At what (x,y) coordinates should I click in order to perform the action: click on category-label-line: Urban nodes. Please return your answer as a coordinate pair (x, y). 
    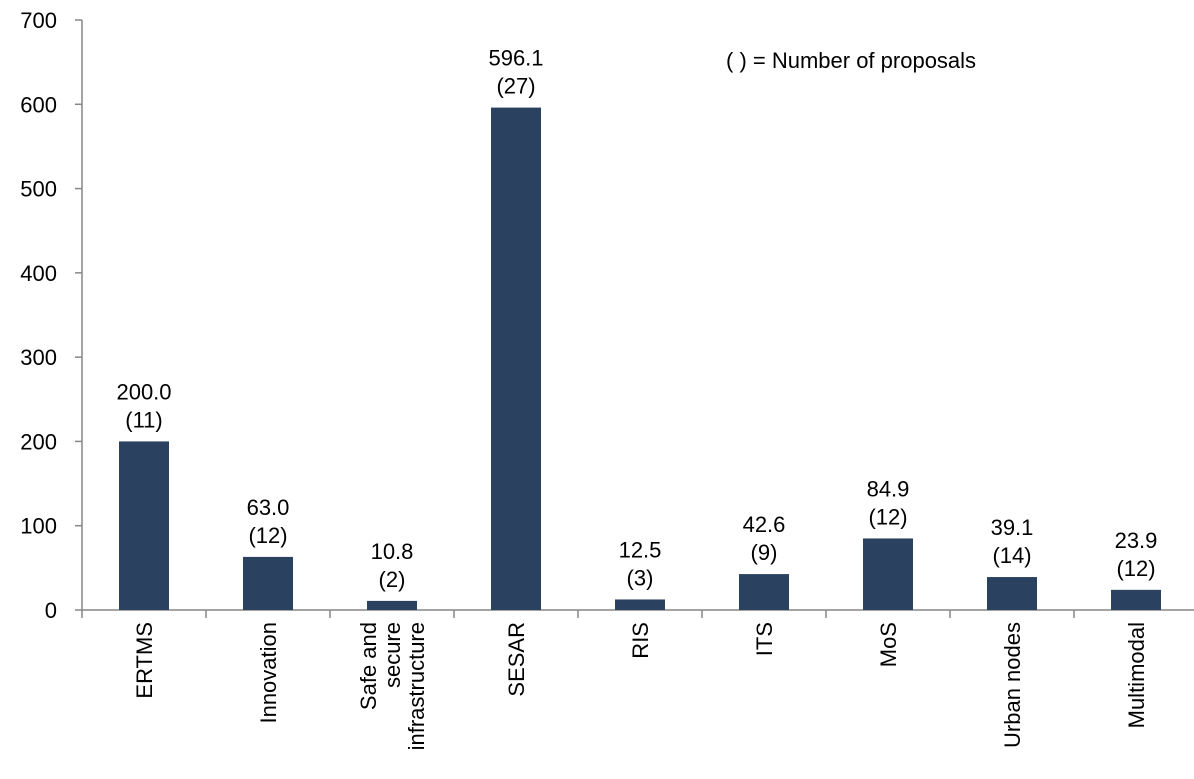
    Looking at the image, I should click on (1012, 685).